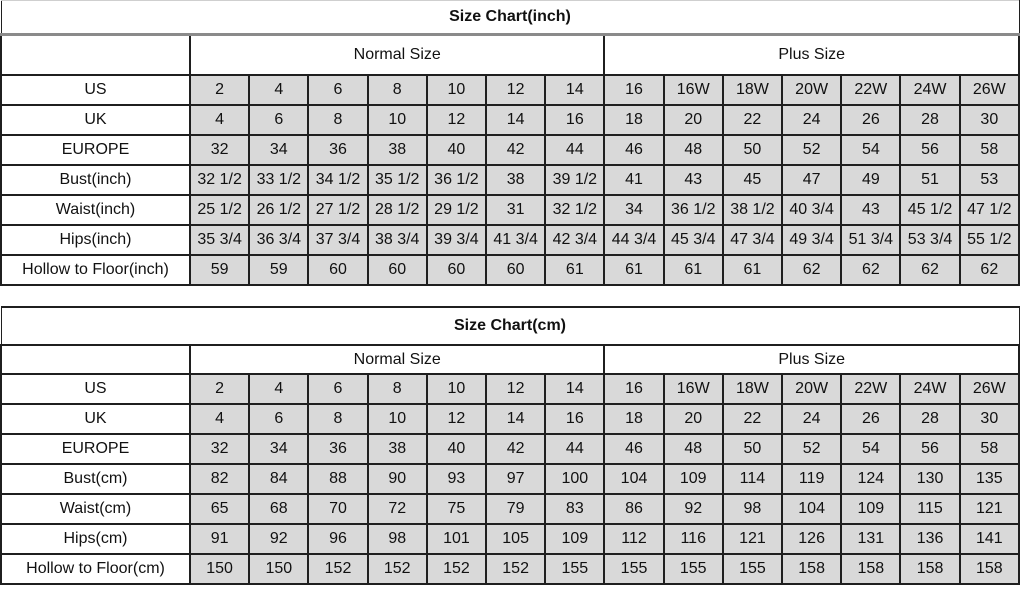  I want to click on size-cell: 34, so click(279, 449).